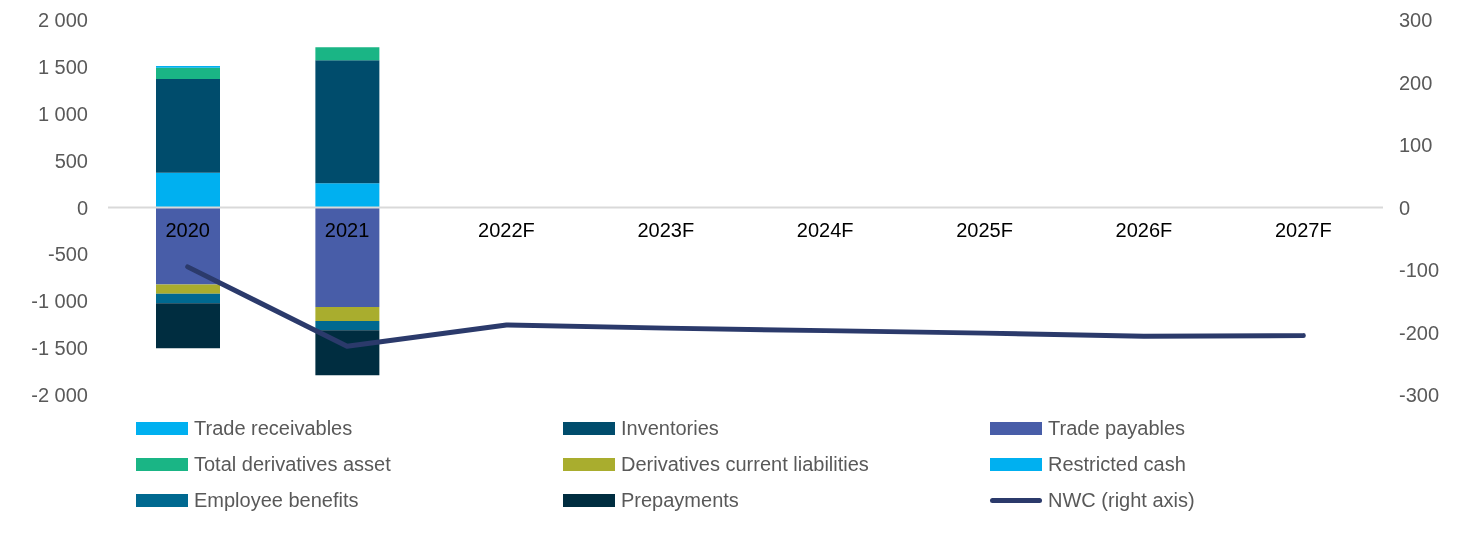 The height and width of the screenshot is (542, 1471). Describe the element at coordinates (59, 395) in the screenshot. I see `y-tick-label: -2 000` at that location.